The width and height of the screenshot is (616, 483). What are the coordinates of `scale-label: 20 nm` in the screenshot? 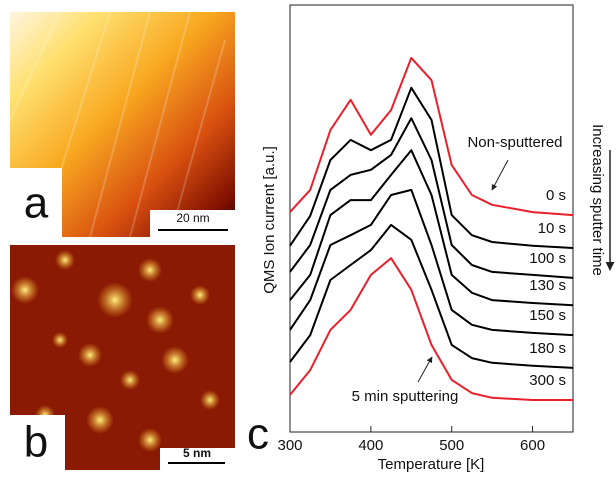 It's located at (192, 218).